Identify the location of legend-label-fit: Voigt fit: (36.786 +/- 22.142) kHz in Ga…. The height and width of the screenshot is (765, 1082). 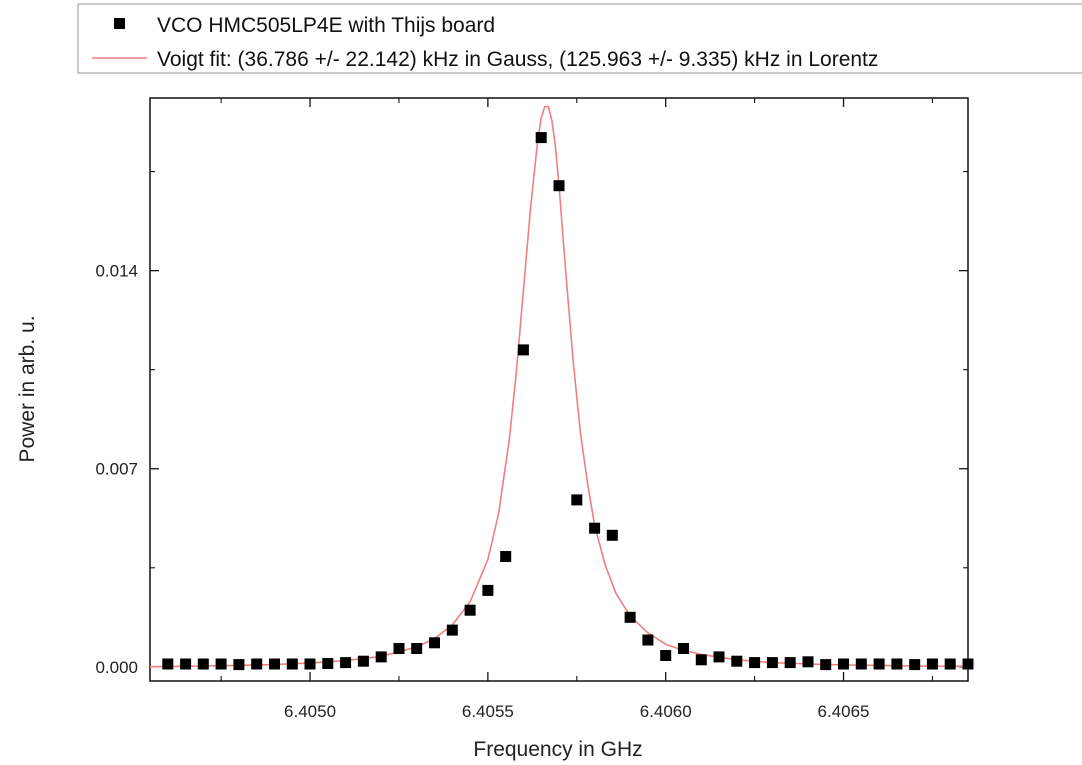
(517, 59).